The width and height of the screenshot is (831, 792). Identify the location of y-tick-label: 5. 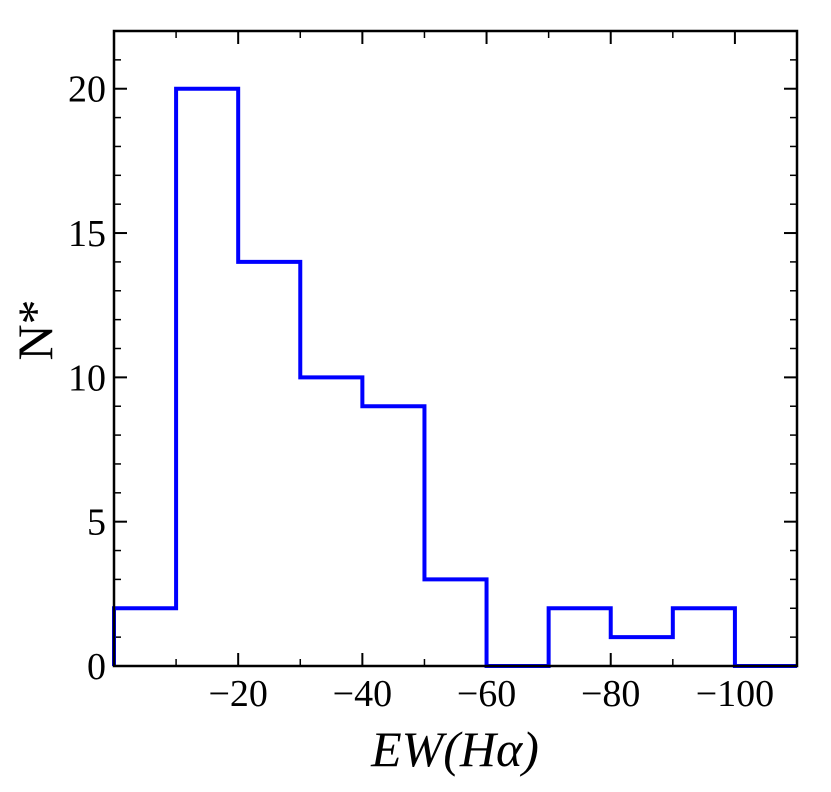
(96, 523).